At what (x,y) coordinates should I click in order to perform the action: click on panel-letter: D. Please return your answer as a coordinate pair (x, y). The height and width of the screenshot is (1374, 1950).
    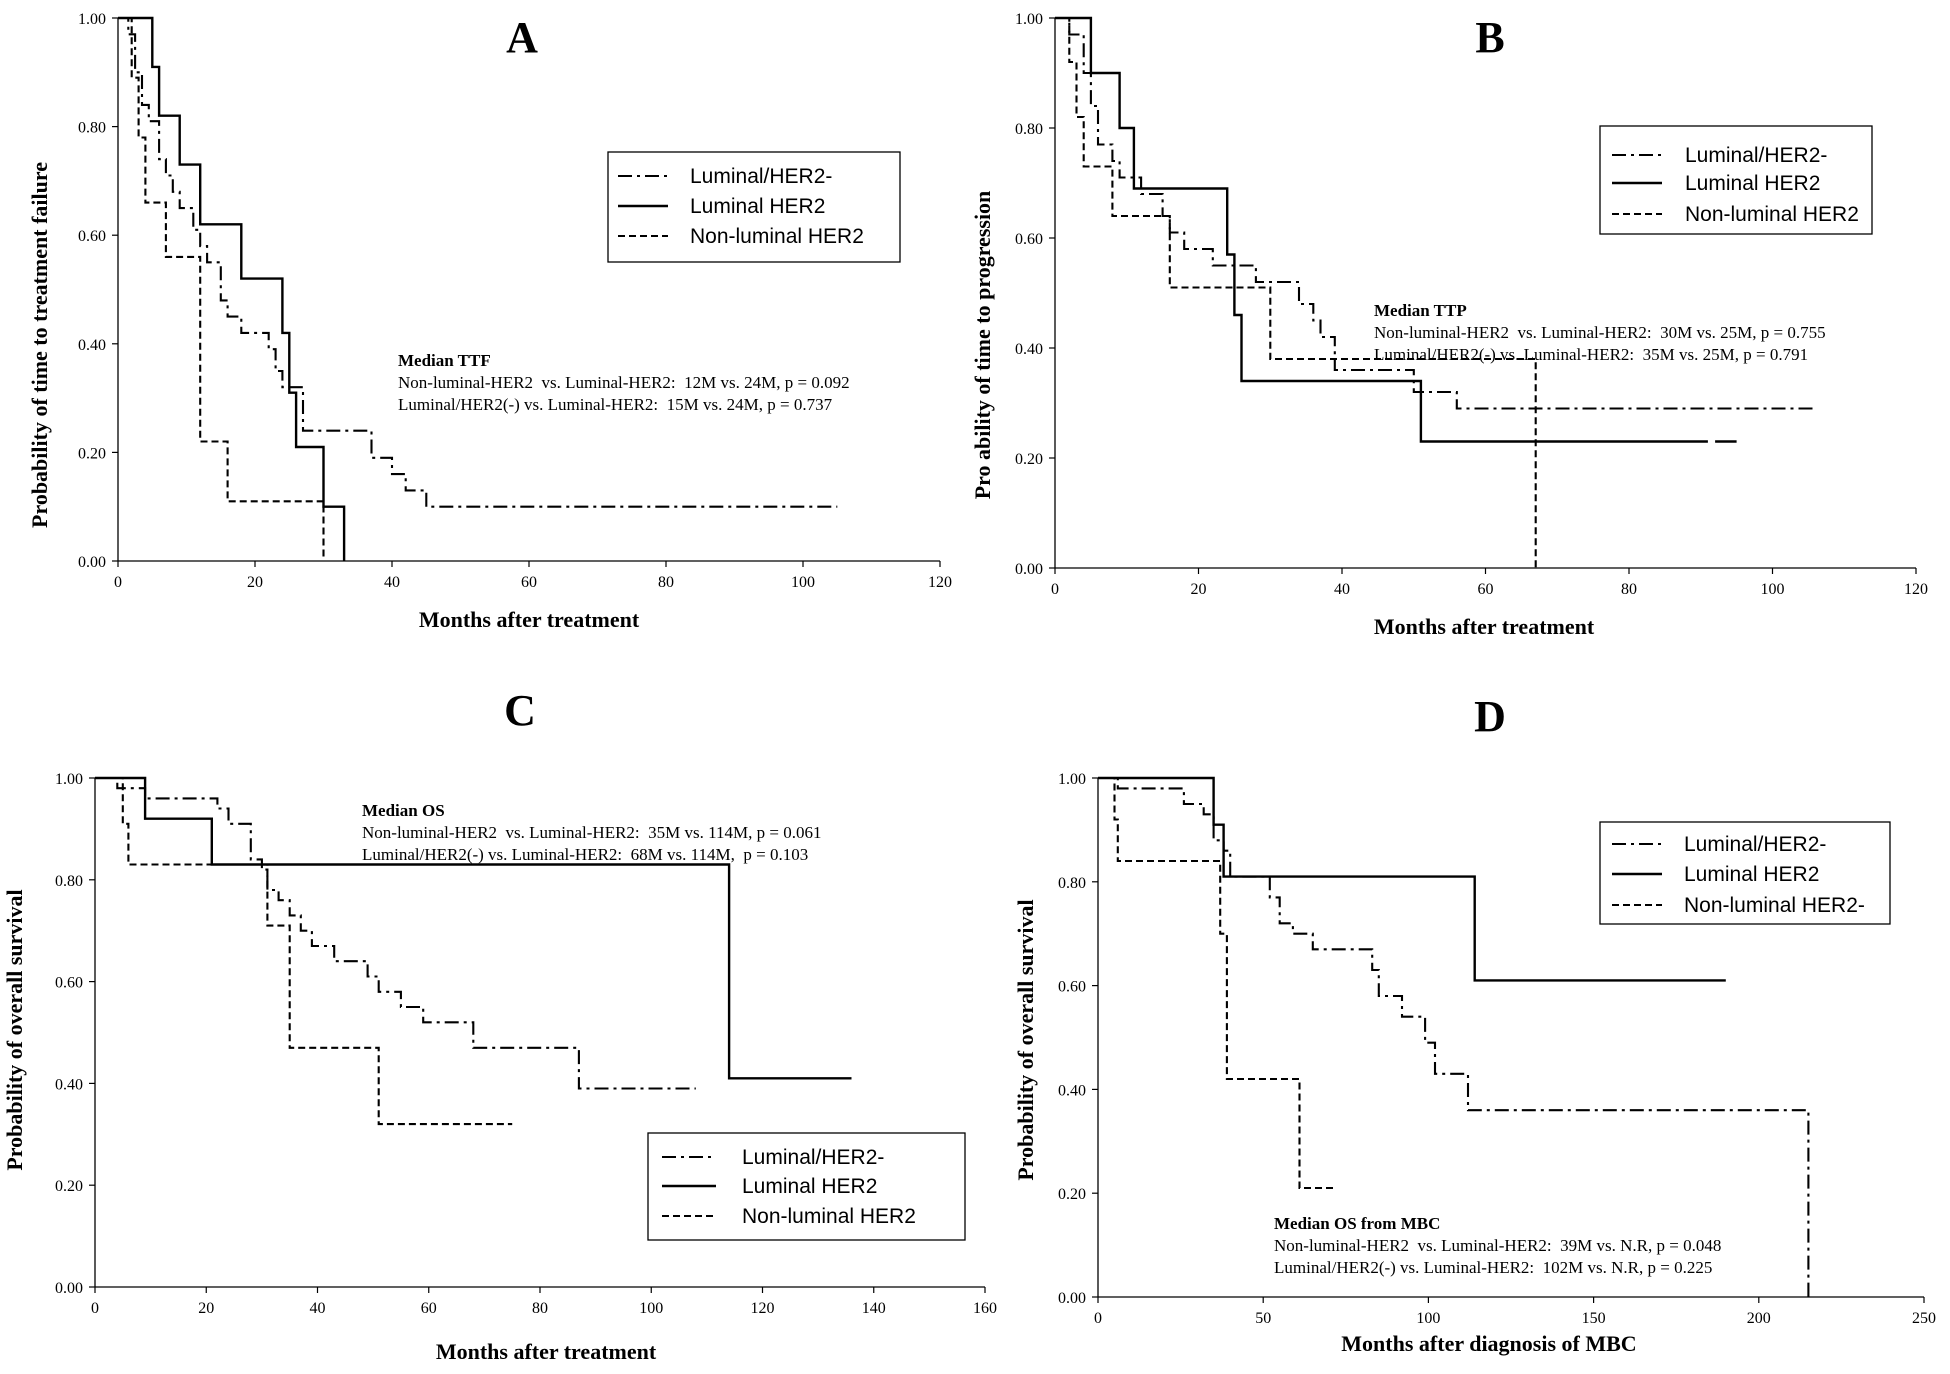
    Looking at the image, I should click on (1490, 716).